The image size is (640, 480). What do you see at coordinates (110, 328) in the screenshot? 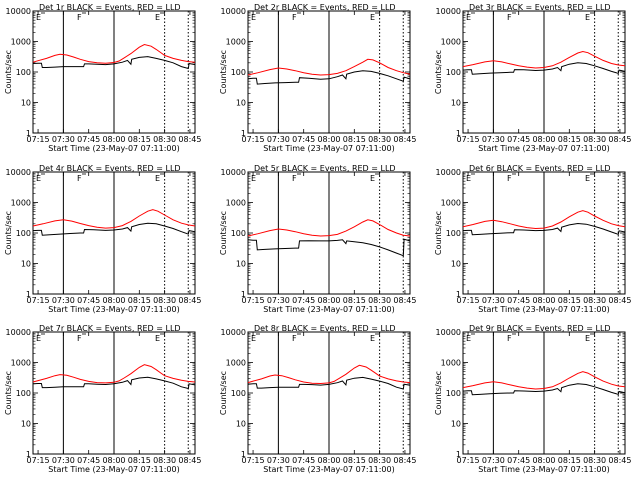
I see `panel-title: Det 7r BLACK = Events, RED = LLD` at bounding box center [110, 328].